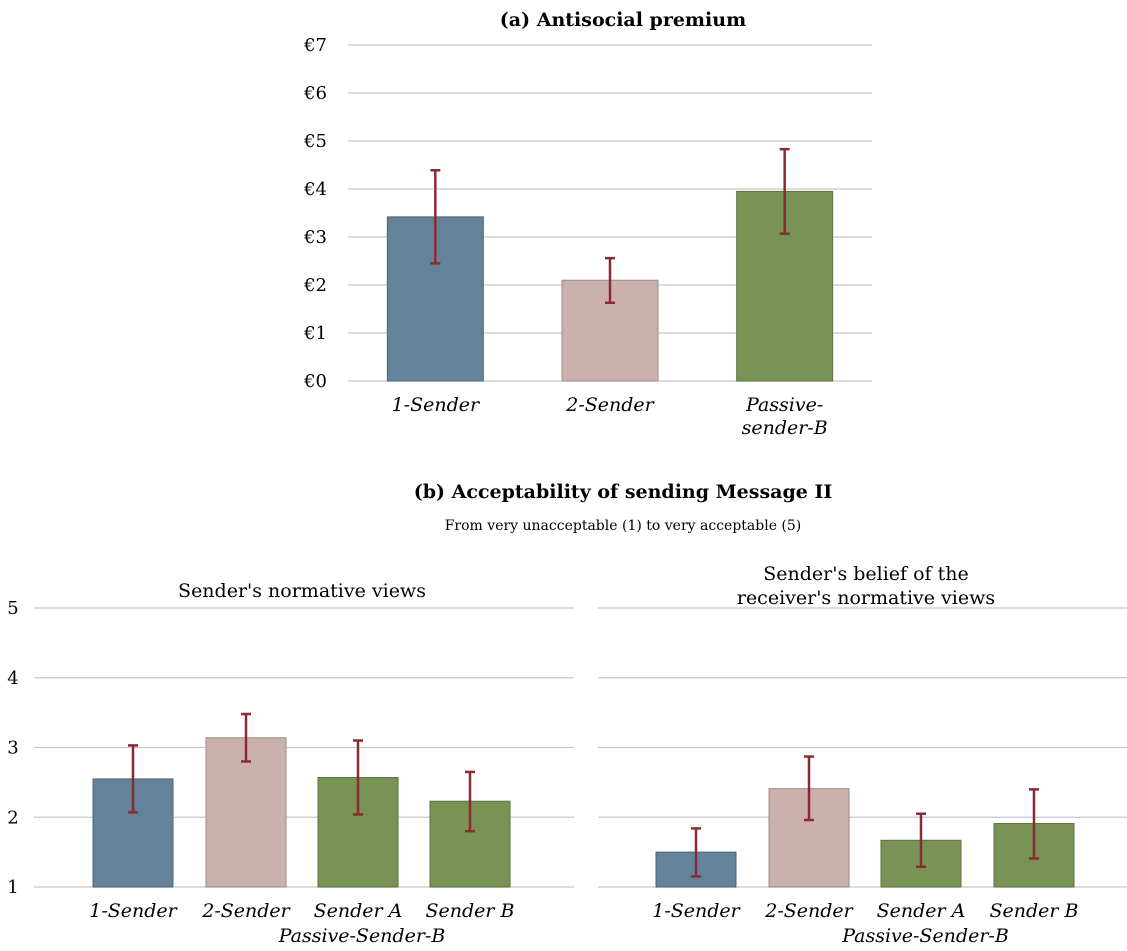  What do you see at coordinates (610, 226) in the screenshot?
I see `chart-a-error-bars` at bounding box center [610, 226].